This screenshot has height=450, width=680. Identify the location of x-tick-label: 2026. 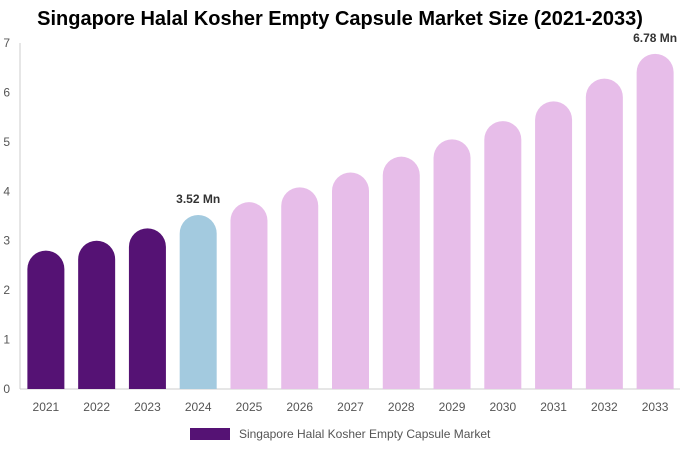
(299, 407).